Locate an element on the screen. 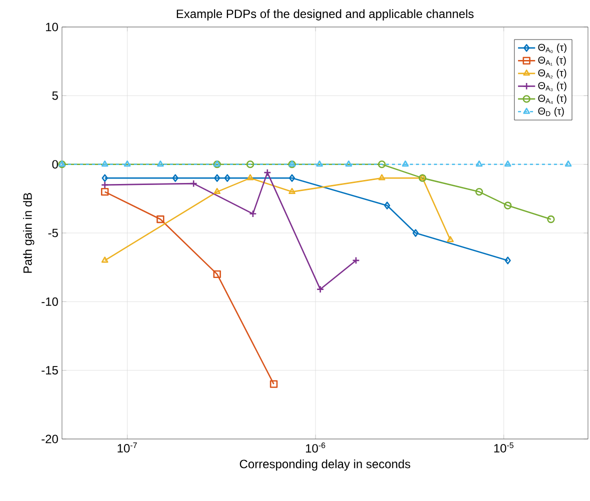 The image size is (590, 501). y-tick-label: -10 is located at coordinates (50, 301).